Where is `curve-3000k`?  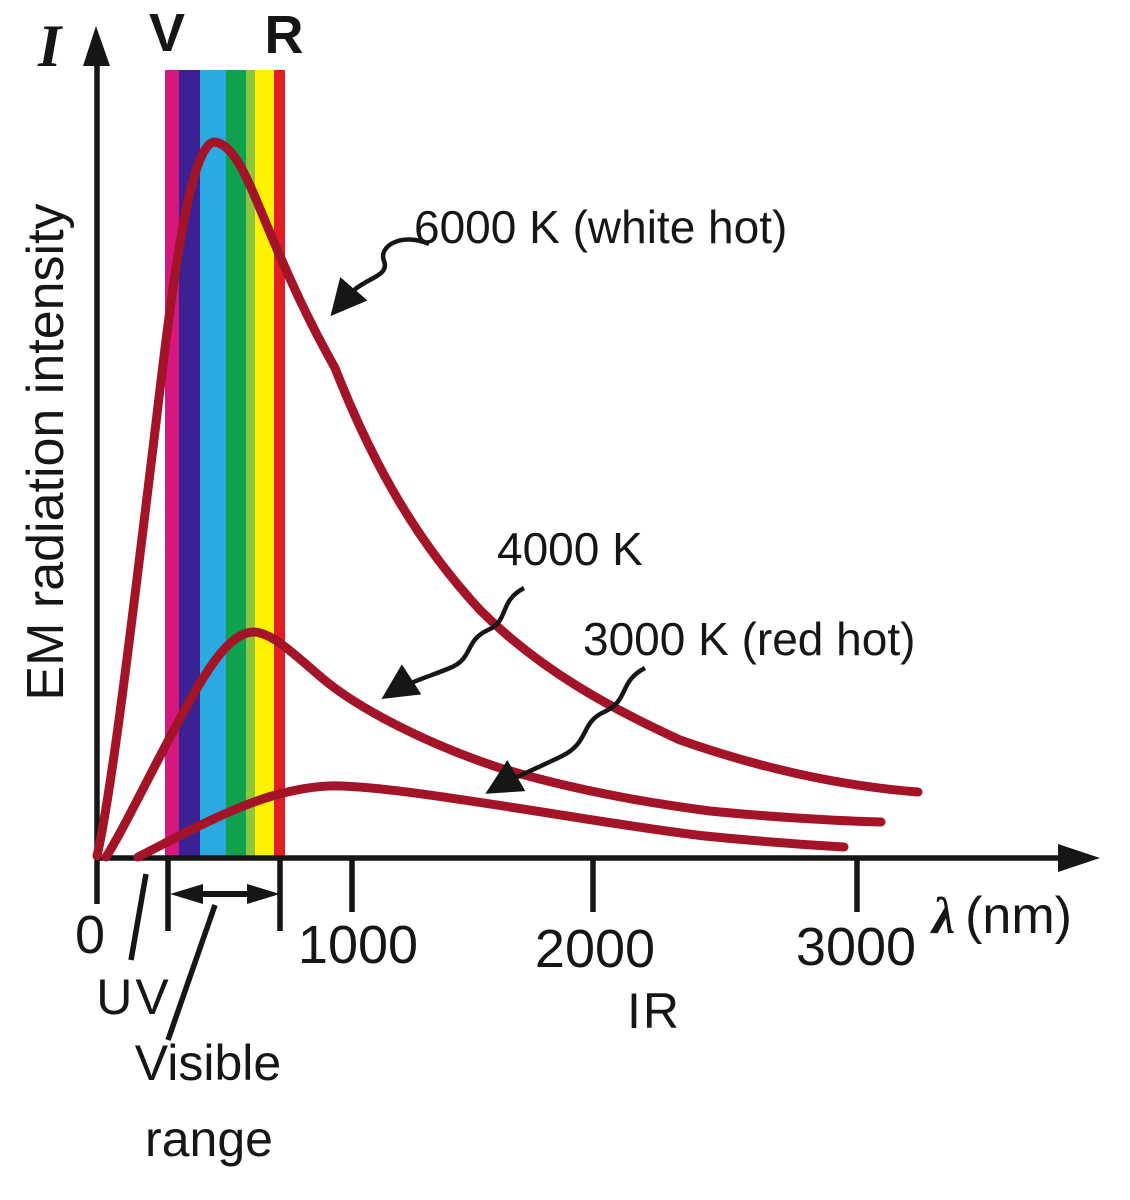
curve-3000k is located at coordinates (491, 821).